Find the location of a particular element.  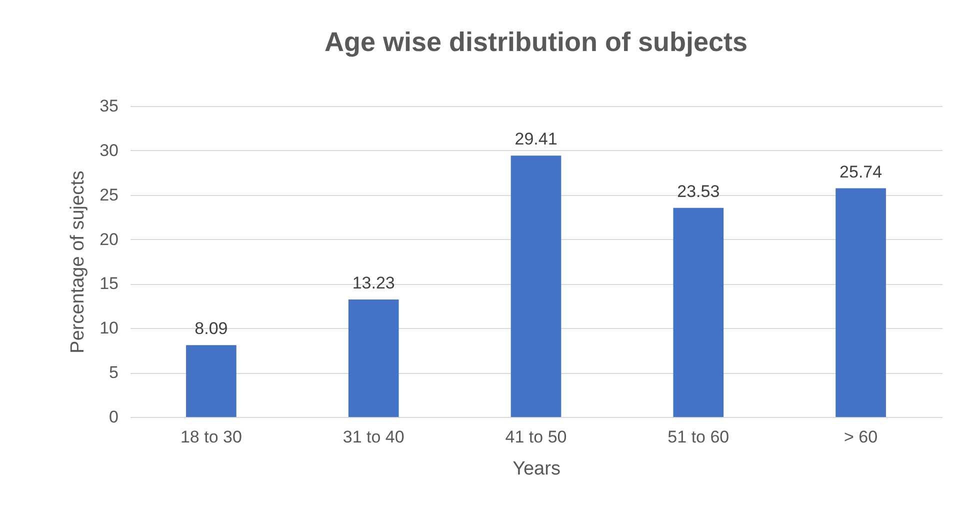

x-tick-label: > 60 is located at coordinates (861, 437).